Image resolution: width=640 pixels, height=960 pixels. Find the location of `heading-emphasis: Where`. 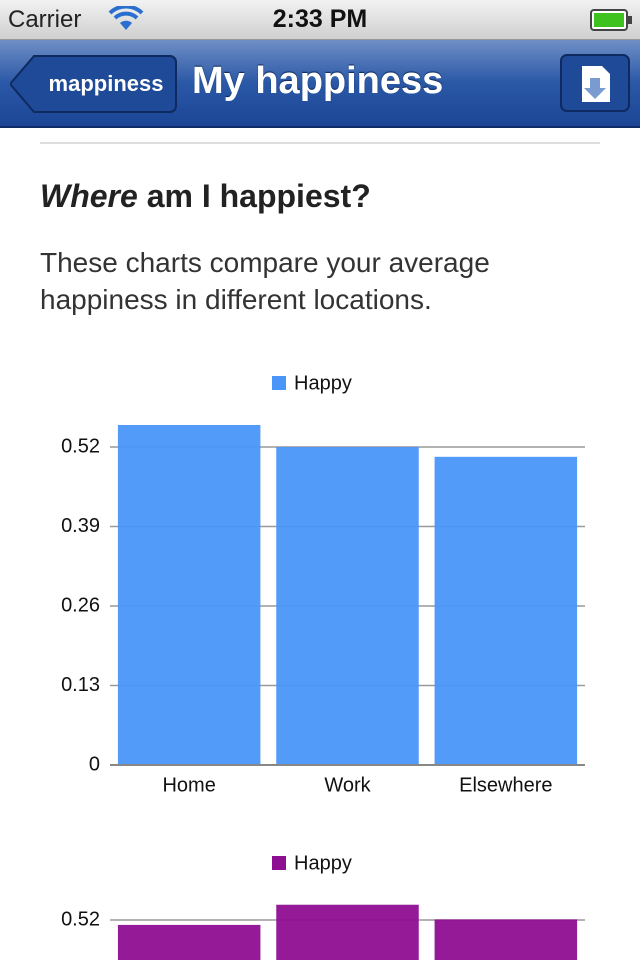

heading-emphasis: Where is located at coordinates (89, 196).